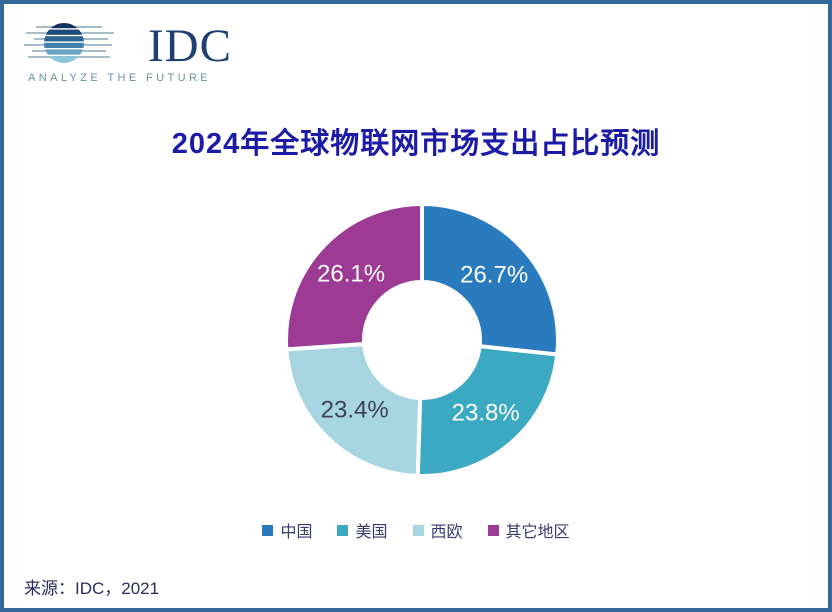 The height and width of the screenshot is (612, 832). I want to click on legend-label: 其它地区, so click(537, 532).